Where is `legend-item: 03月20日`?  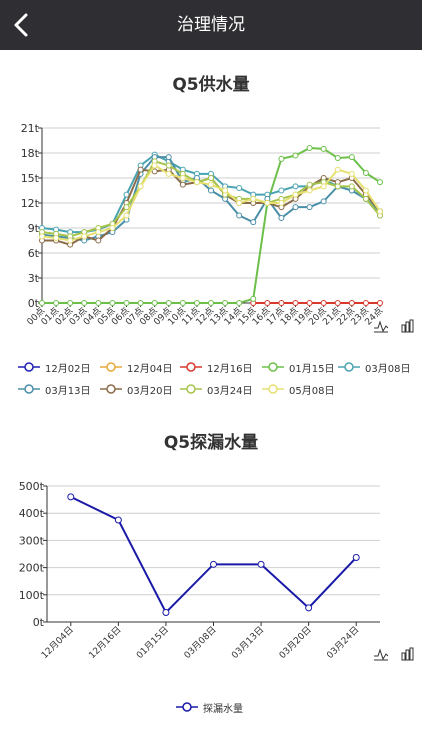
legend-item: 03月20日 is located at coordinates (136, 389).